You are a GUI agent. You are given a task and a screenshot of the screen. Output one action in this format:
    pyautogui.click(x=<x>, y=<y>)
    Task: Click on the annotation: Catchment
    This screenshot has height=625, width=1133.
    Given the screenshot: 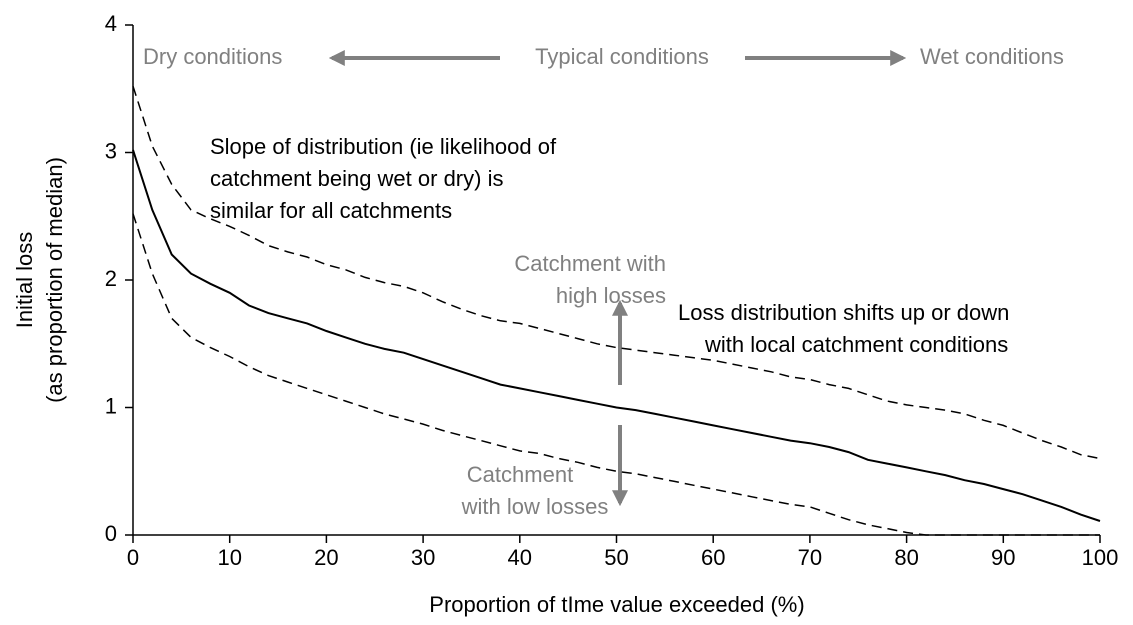 What is the action you would take?
    pyautogui.click(x=520, y=474)
    